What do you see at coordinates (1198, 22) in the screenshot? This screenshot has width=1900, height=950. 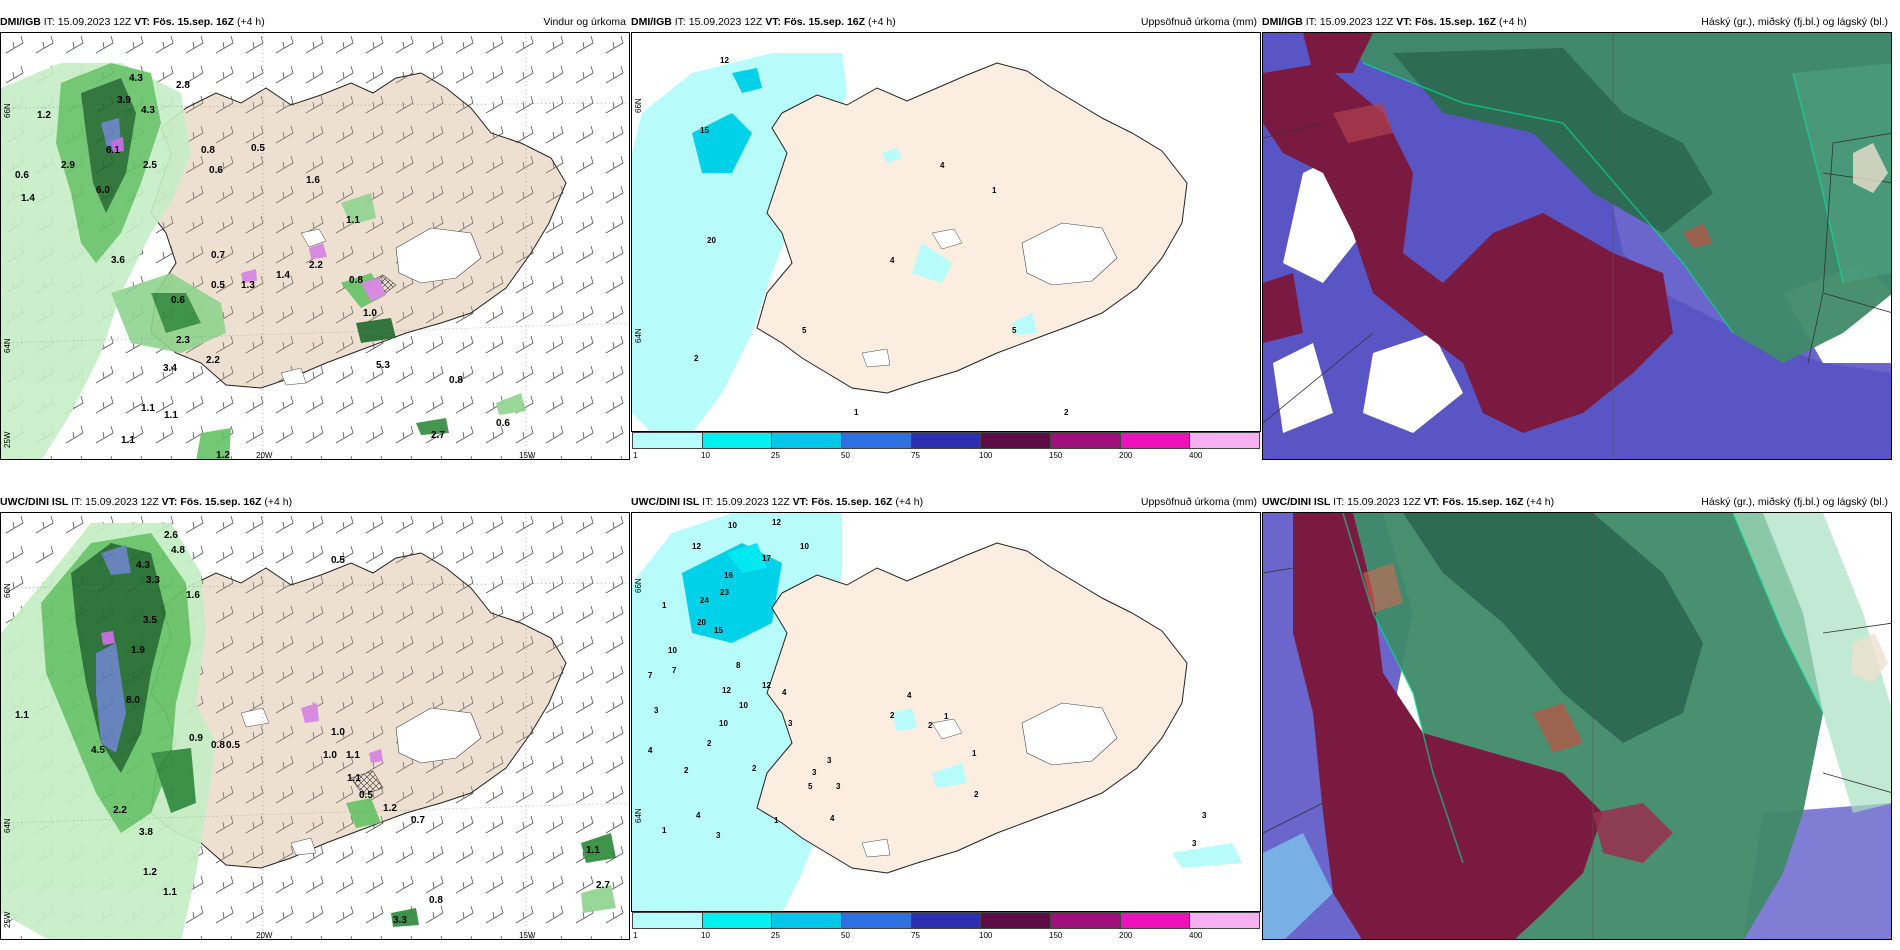 I see `panel-title: Uppsöfnuð úrkoma (mm)` at bounding box center [1198, 22].